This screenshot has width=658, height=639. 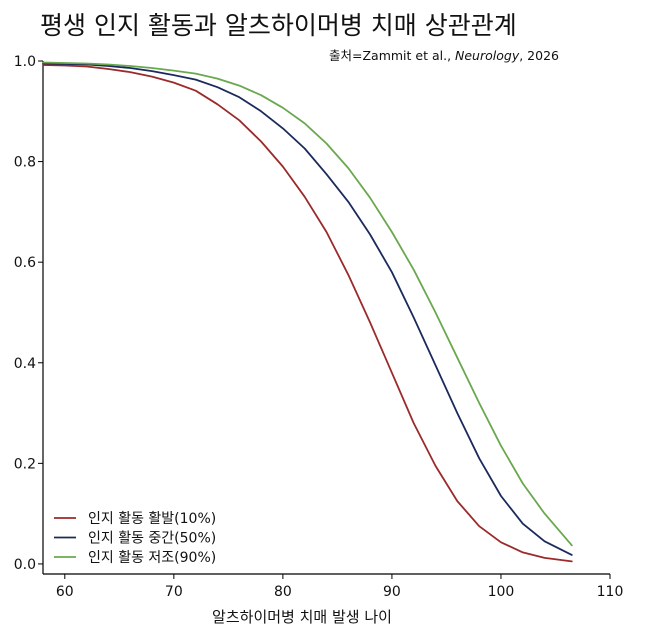 I want to click on source-suffix: , 2026, so click(x=539, y=55).